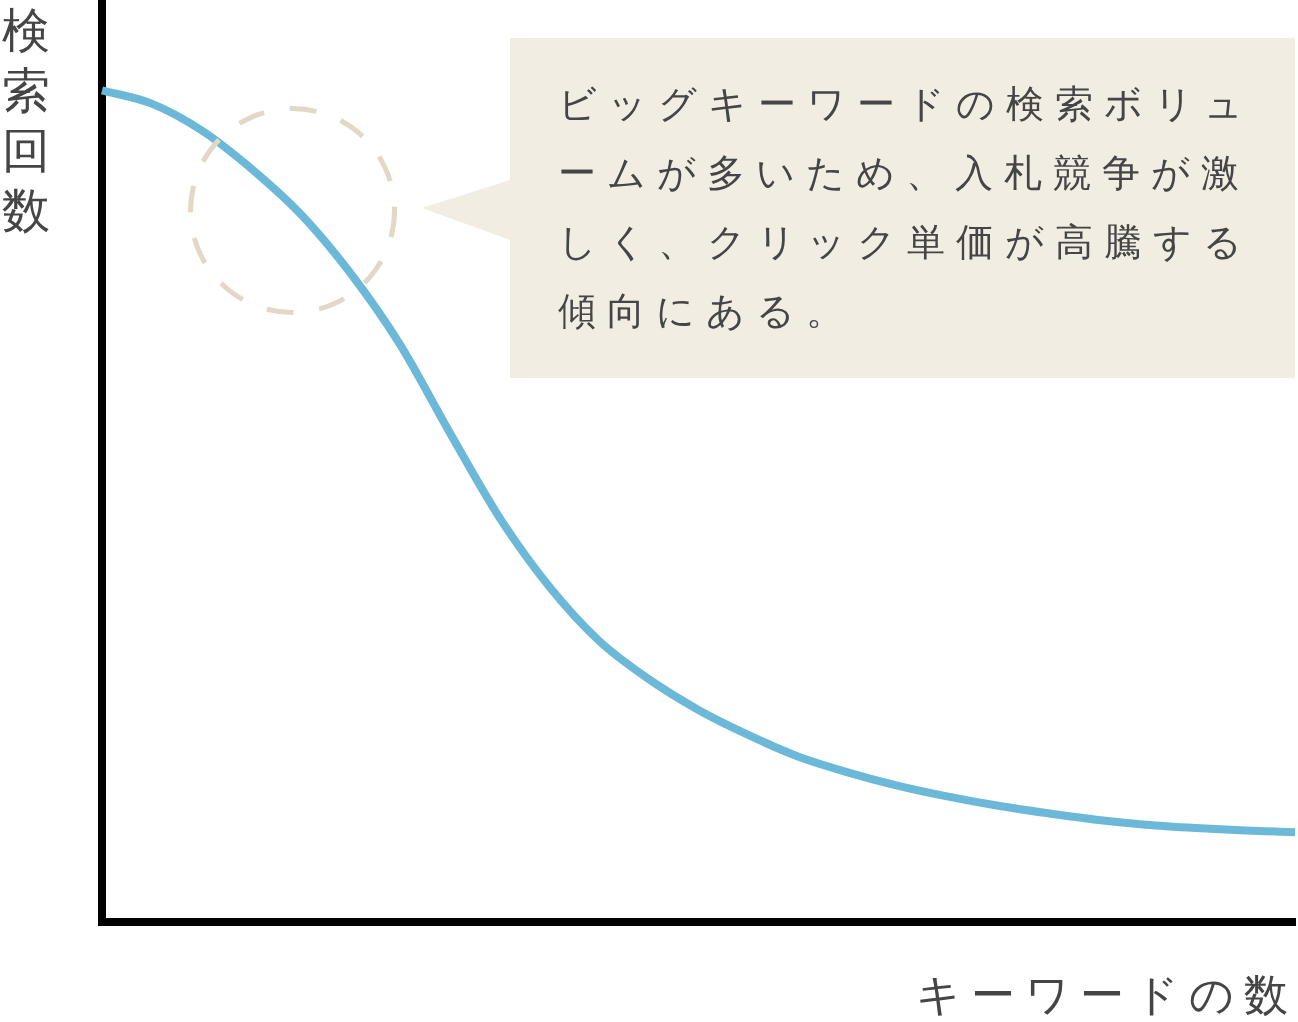 The image size is (1298, 1022). Describe the element at coordinates (26, 120) in the screenshot. I see `y-axis-title: 検索回数` at that location.